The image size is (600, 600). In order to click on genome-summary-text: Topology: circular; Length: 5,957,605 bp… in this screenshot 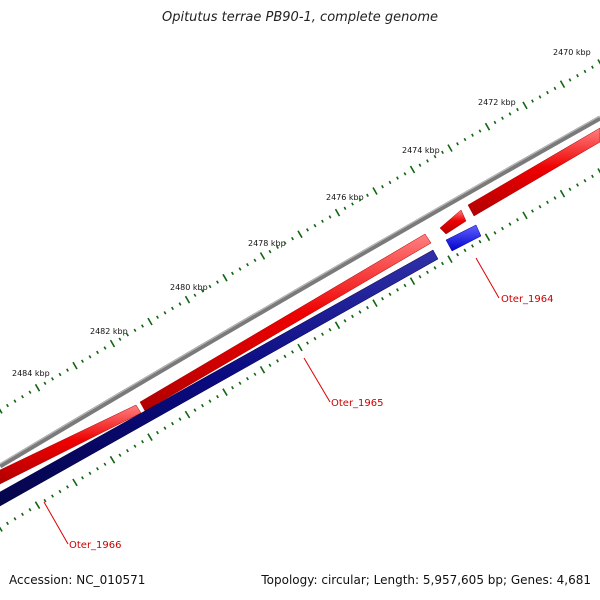, I will do `click(426, 580)`.